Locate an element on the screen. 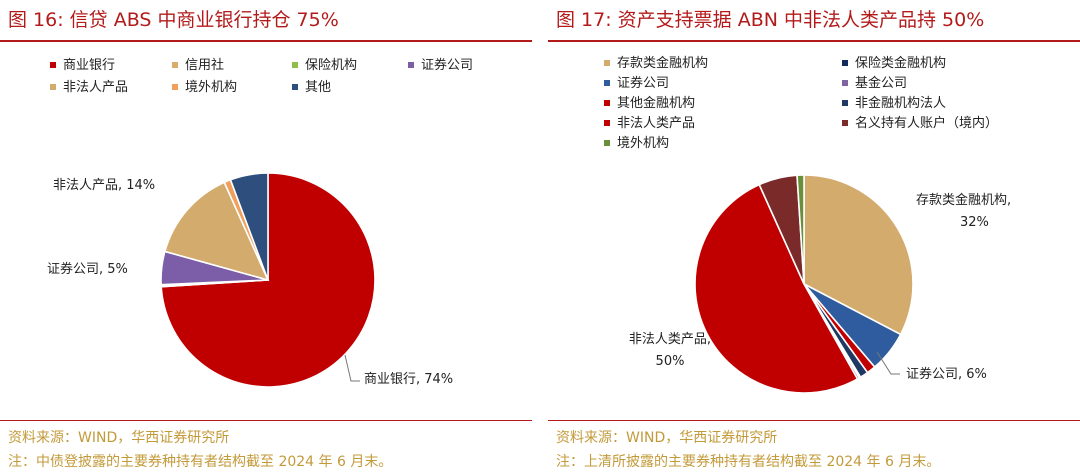 The image size is (1080, 475). legend-label: 保险类金融机构 is located at coordinates (901, 63).